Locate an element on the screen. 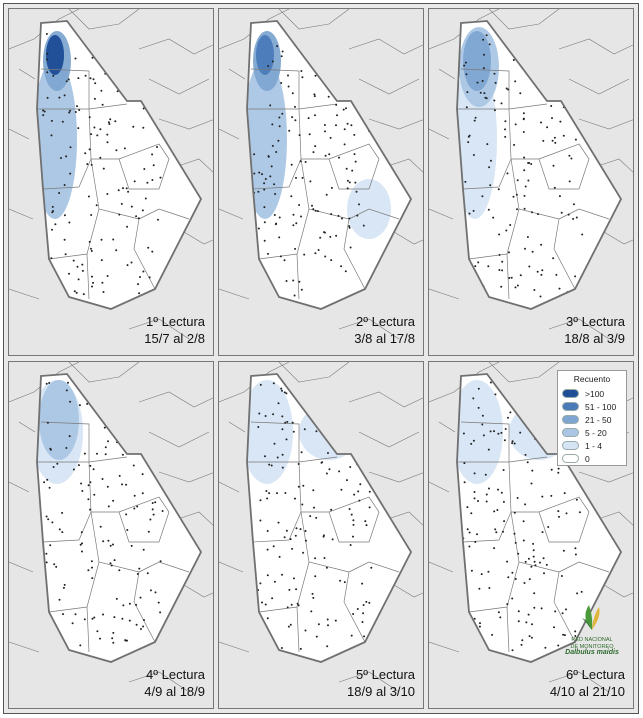 The image size is (643, 718). legend-item: 5 - 20 is located at coordinates (592, 432).